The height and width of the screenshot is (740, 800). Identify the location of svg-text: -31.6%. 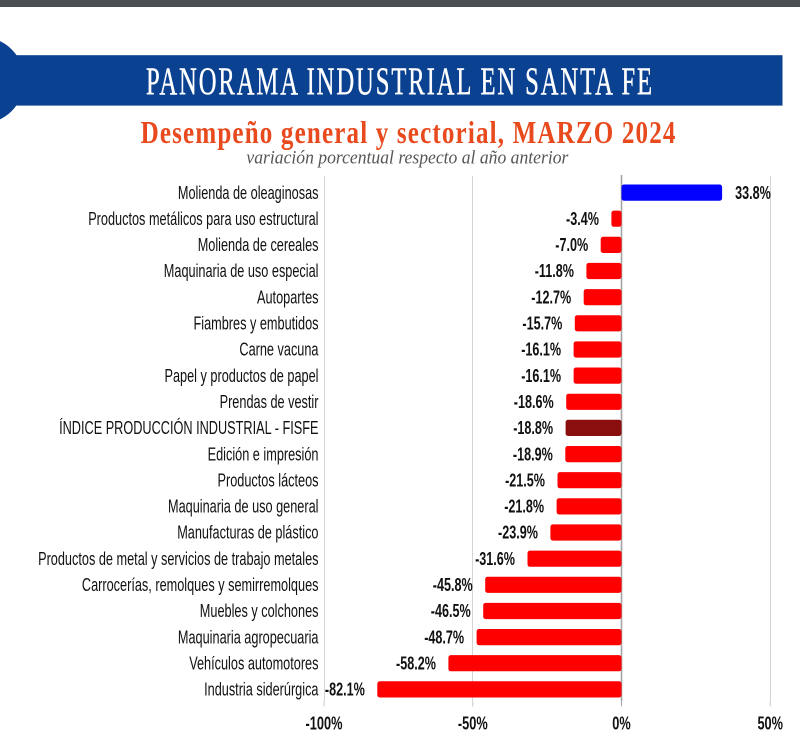
(495, 559).